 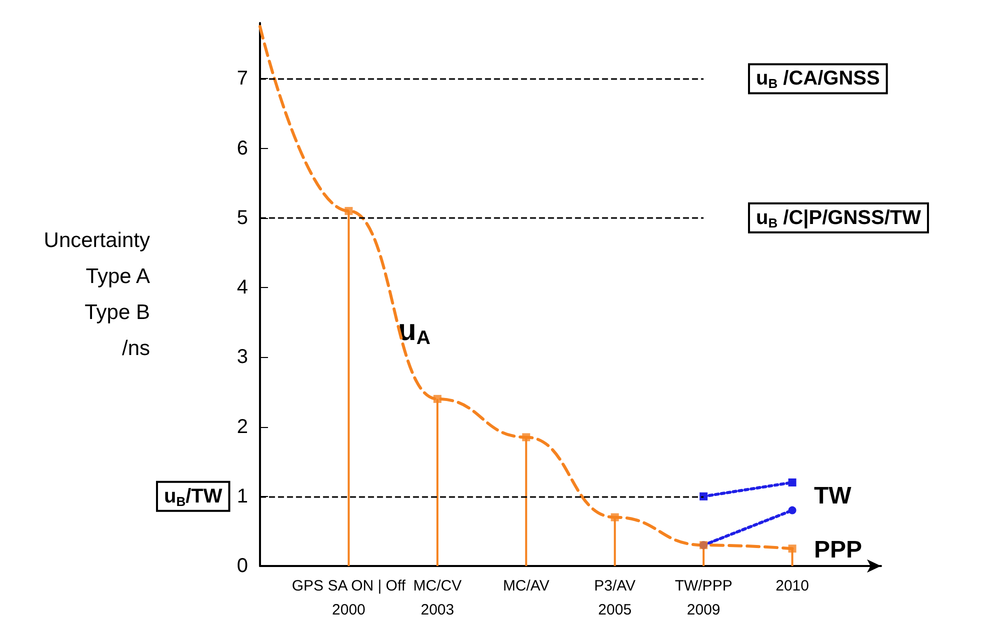 What do you see at coordinates (833, 496) in the screenshot?
I see `annotation: TW` at bounding box center [833, 496].